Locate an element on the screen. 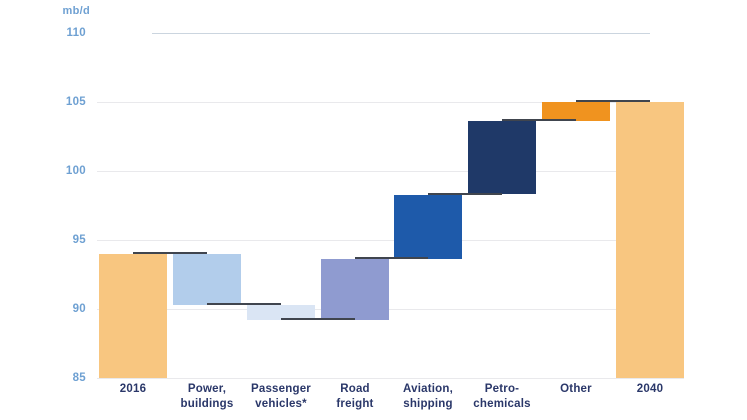 This screenshot has width=747, height=420. x-category-label-line: Passenger is located at coordinates (281, 389).